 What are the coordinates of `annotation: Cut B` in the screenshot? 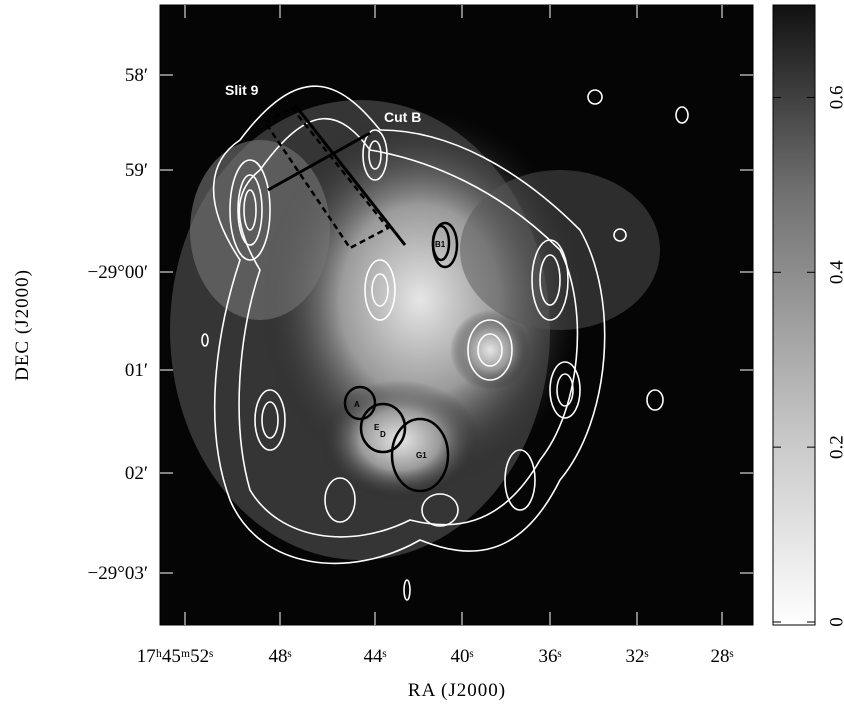 It's located at (402, 117).